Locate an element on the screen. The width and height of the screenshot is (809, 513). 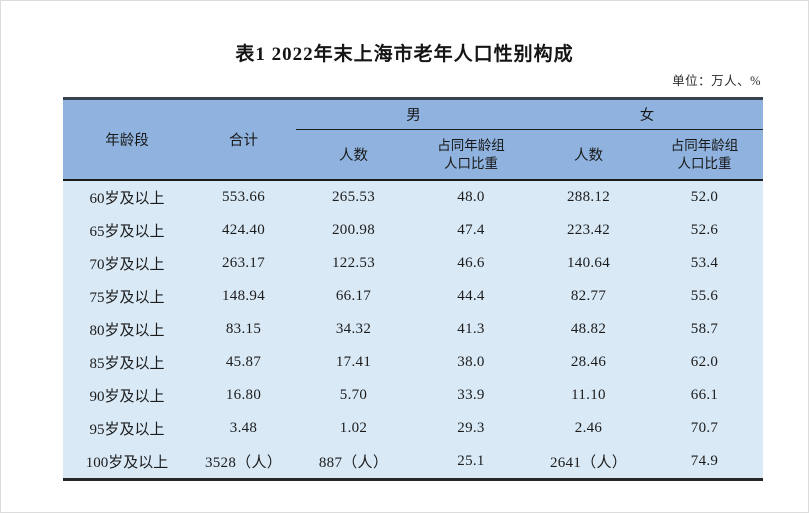
cell-female-count: 28.46 is located at coordinates (588, 362).